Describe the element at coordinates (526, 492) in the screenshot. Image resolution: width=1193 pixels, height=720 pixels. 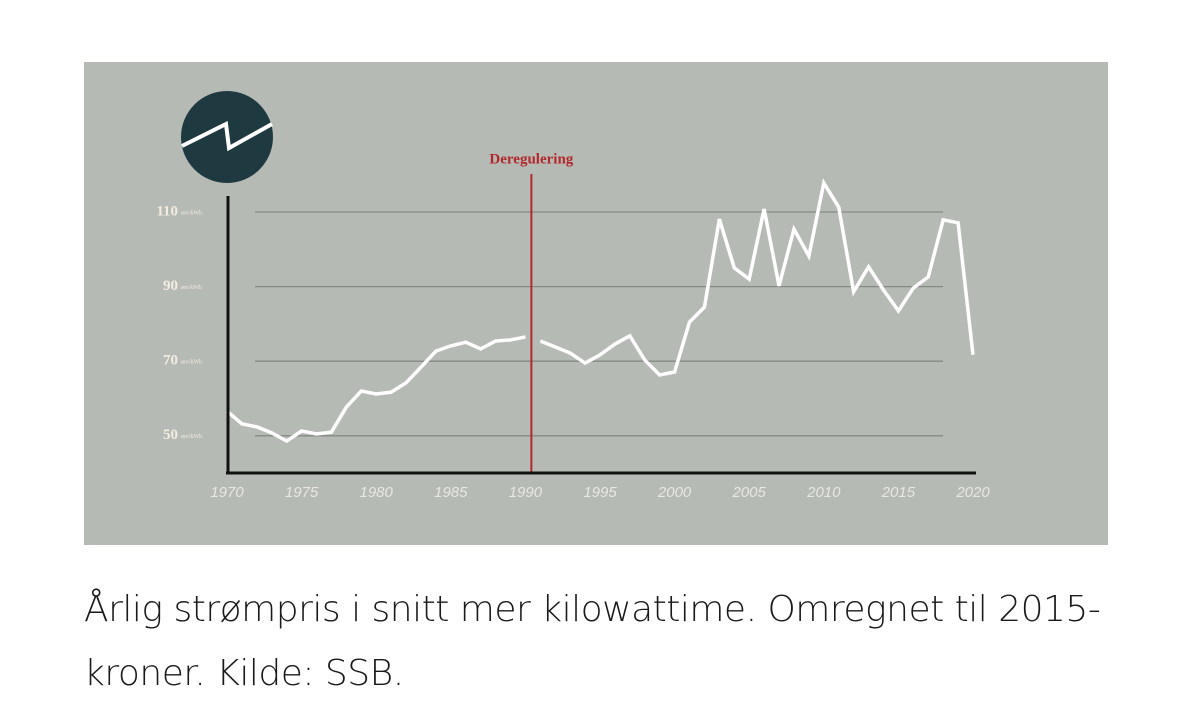
I see `x-tick-label: 1990` at that location.